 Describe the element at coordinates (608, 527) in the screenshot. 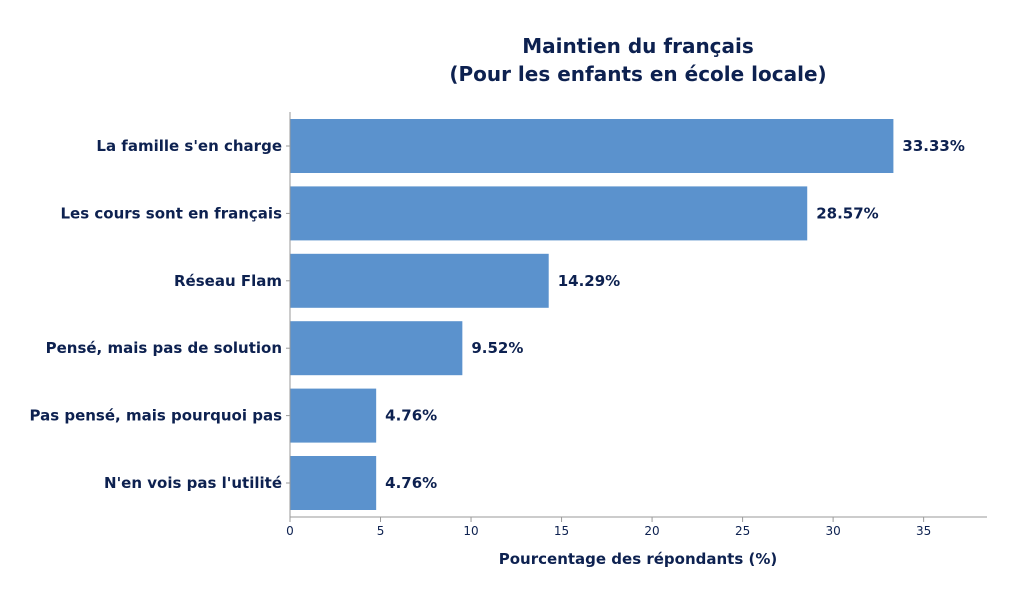

I see `x-ticks: 0 5 10 15 20 25 30 35` at that location.